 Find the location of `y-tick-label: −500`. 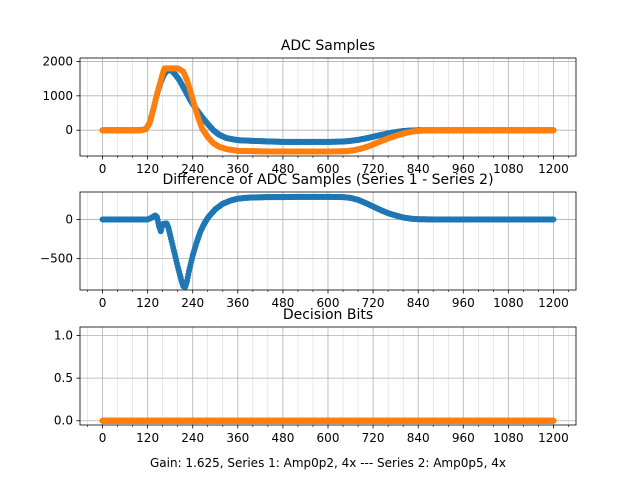

y-tick-label: −500 is located at coordinates (56, 259).